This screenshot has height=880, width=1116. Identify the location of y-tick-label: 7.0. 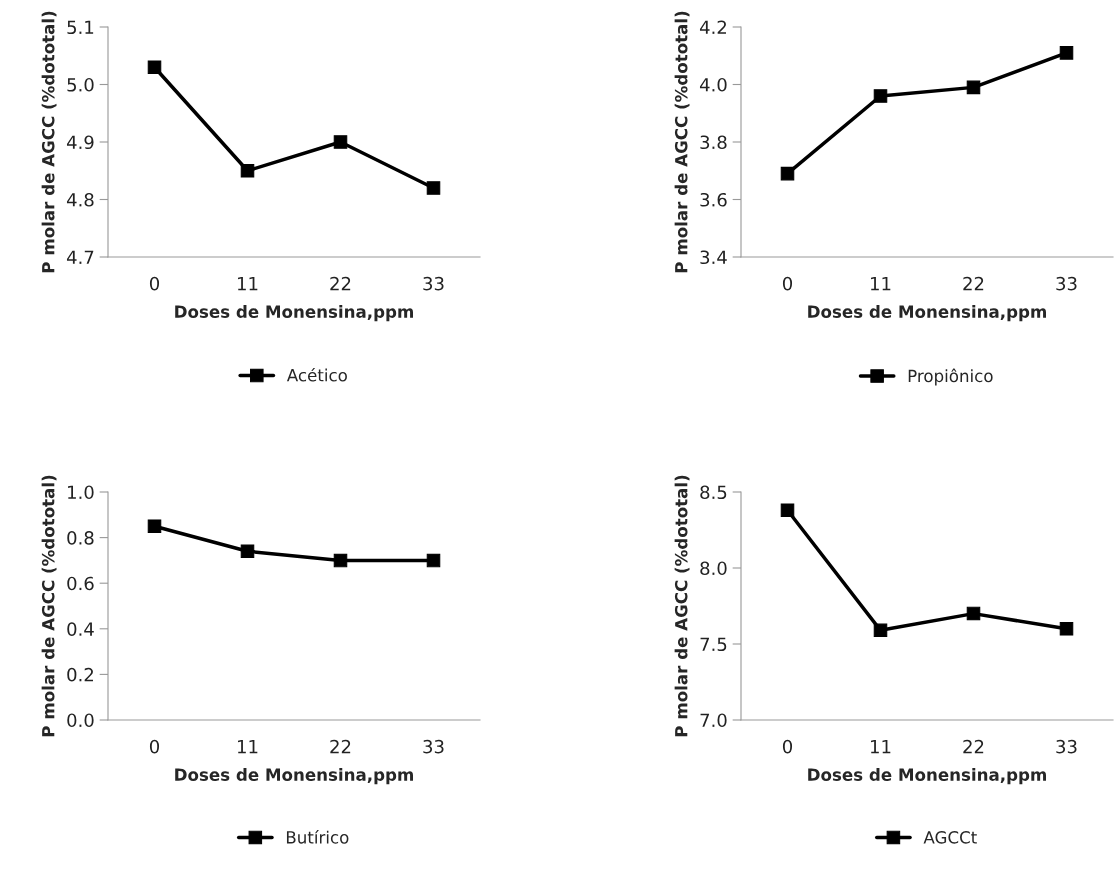
(713, 720).